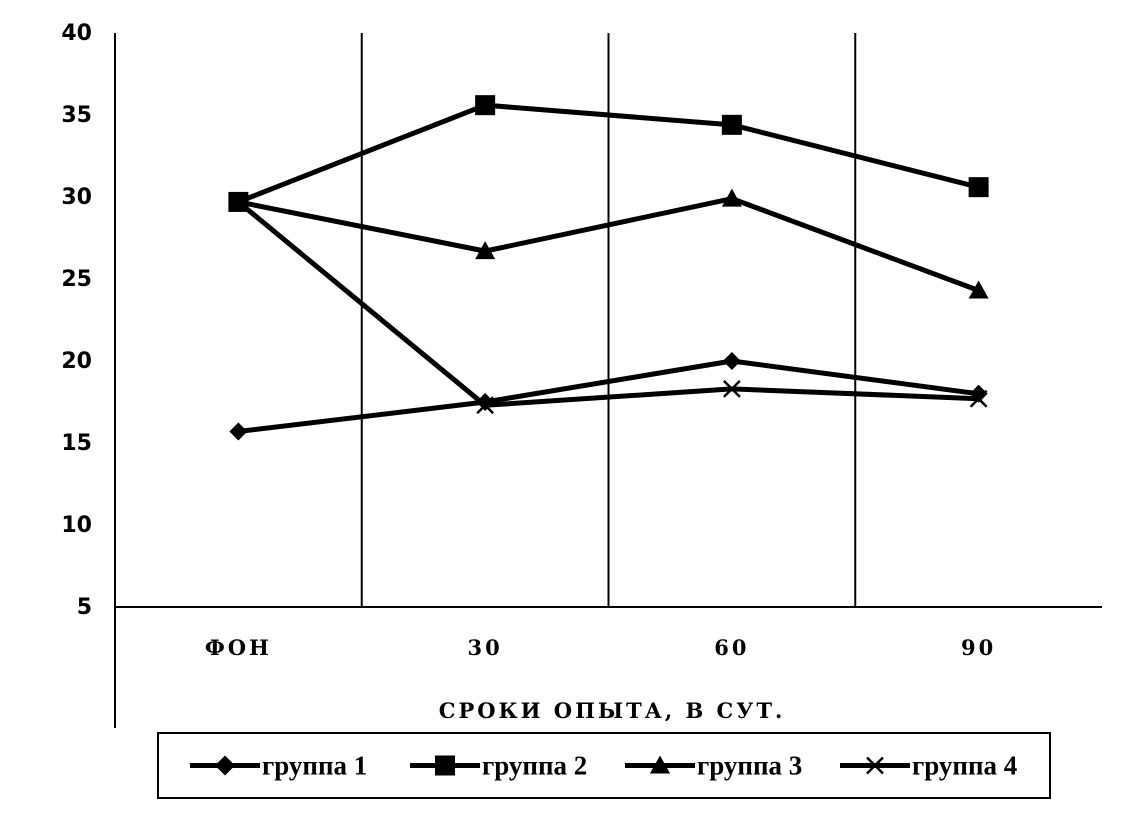 Image resolution: width=1146 pixels, height=837 pixels. I want to click on x-axis-label: СРОКИ ОПЫТА, В СУТ., so click(612, 710).